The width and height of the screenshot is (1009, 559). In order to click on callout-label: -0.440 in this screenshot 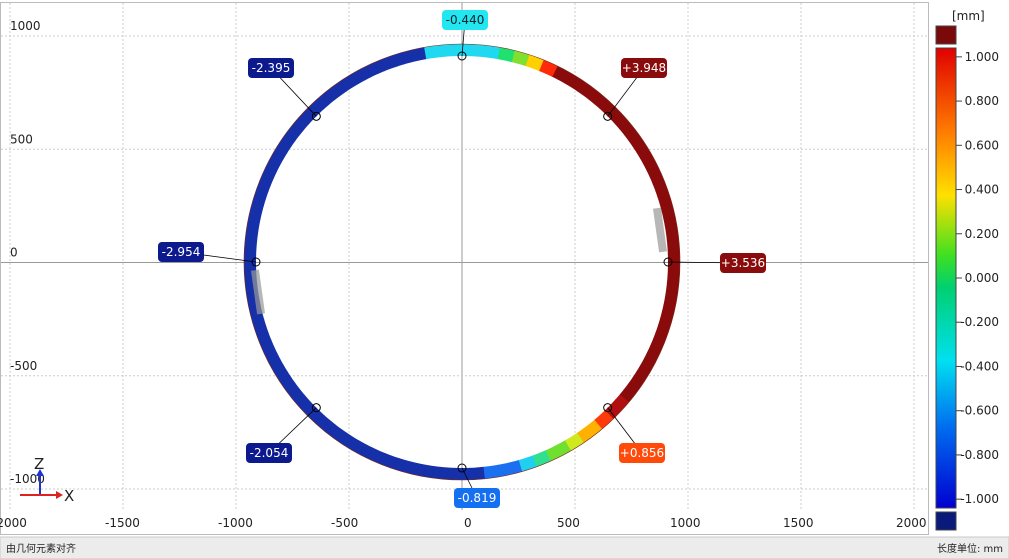, I will do `click(465, 20)`.